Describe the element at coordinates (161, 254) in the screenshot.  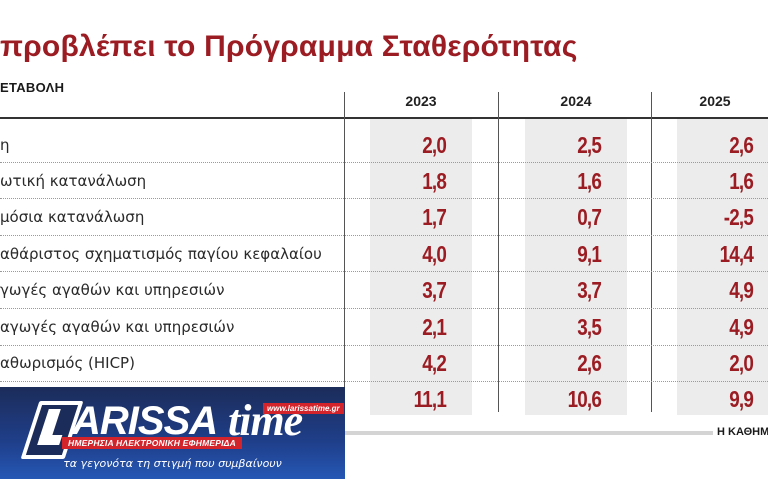
I see `row-label: αθάριστος σχηματισμός παγίου κεφαλαίου` at that location.